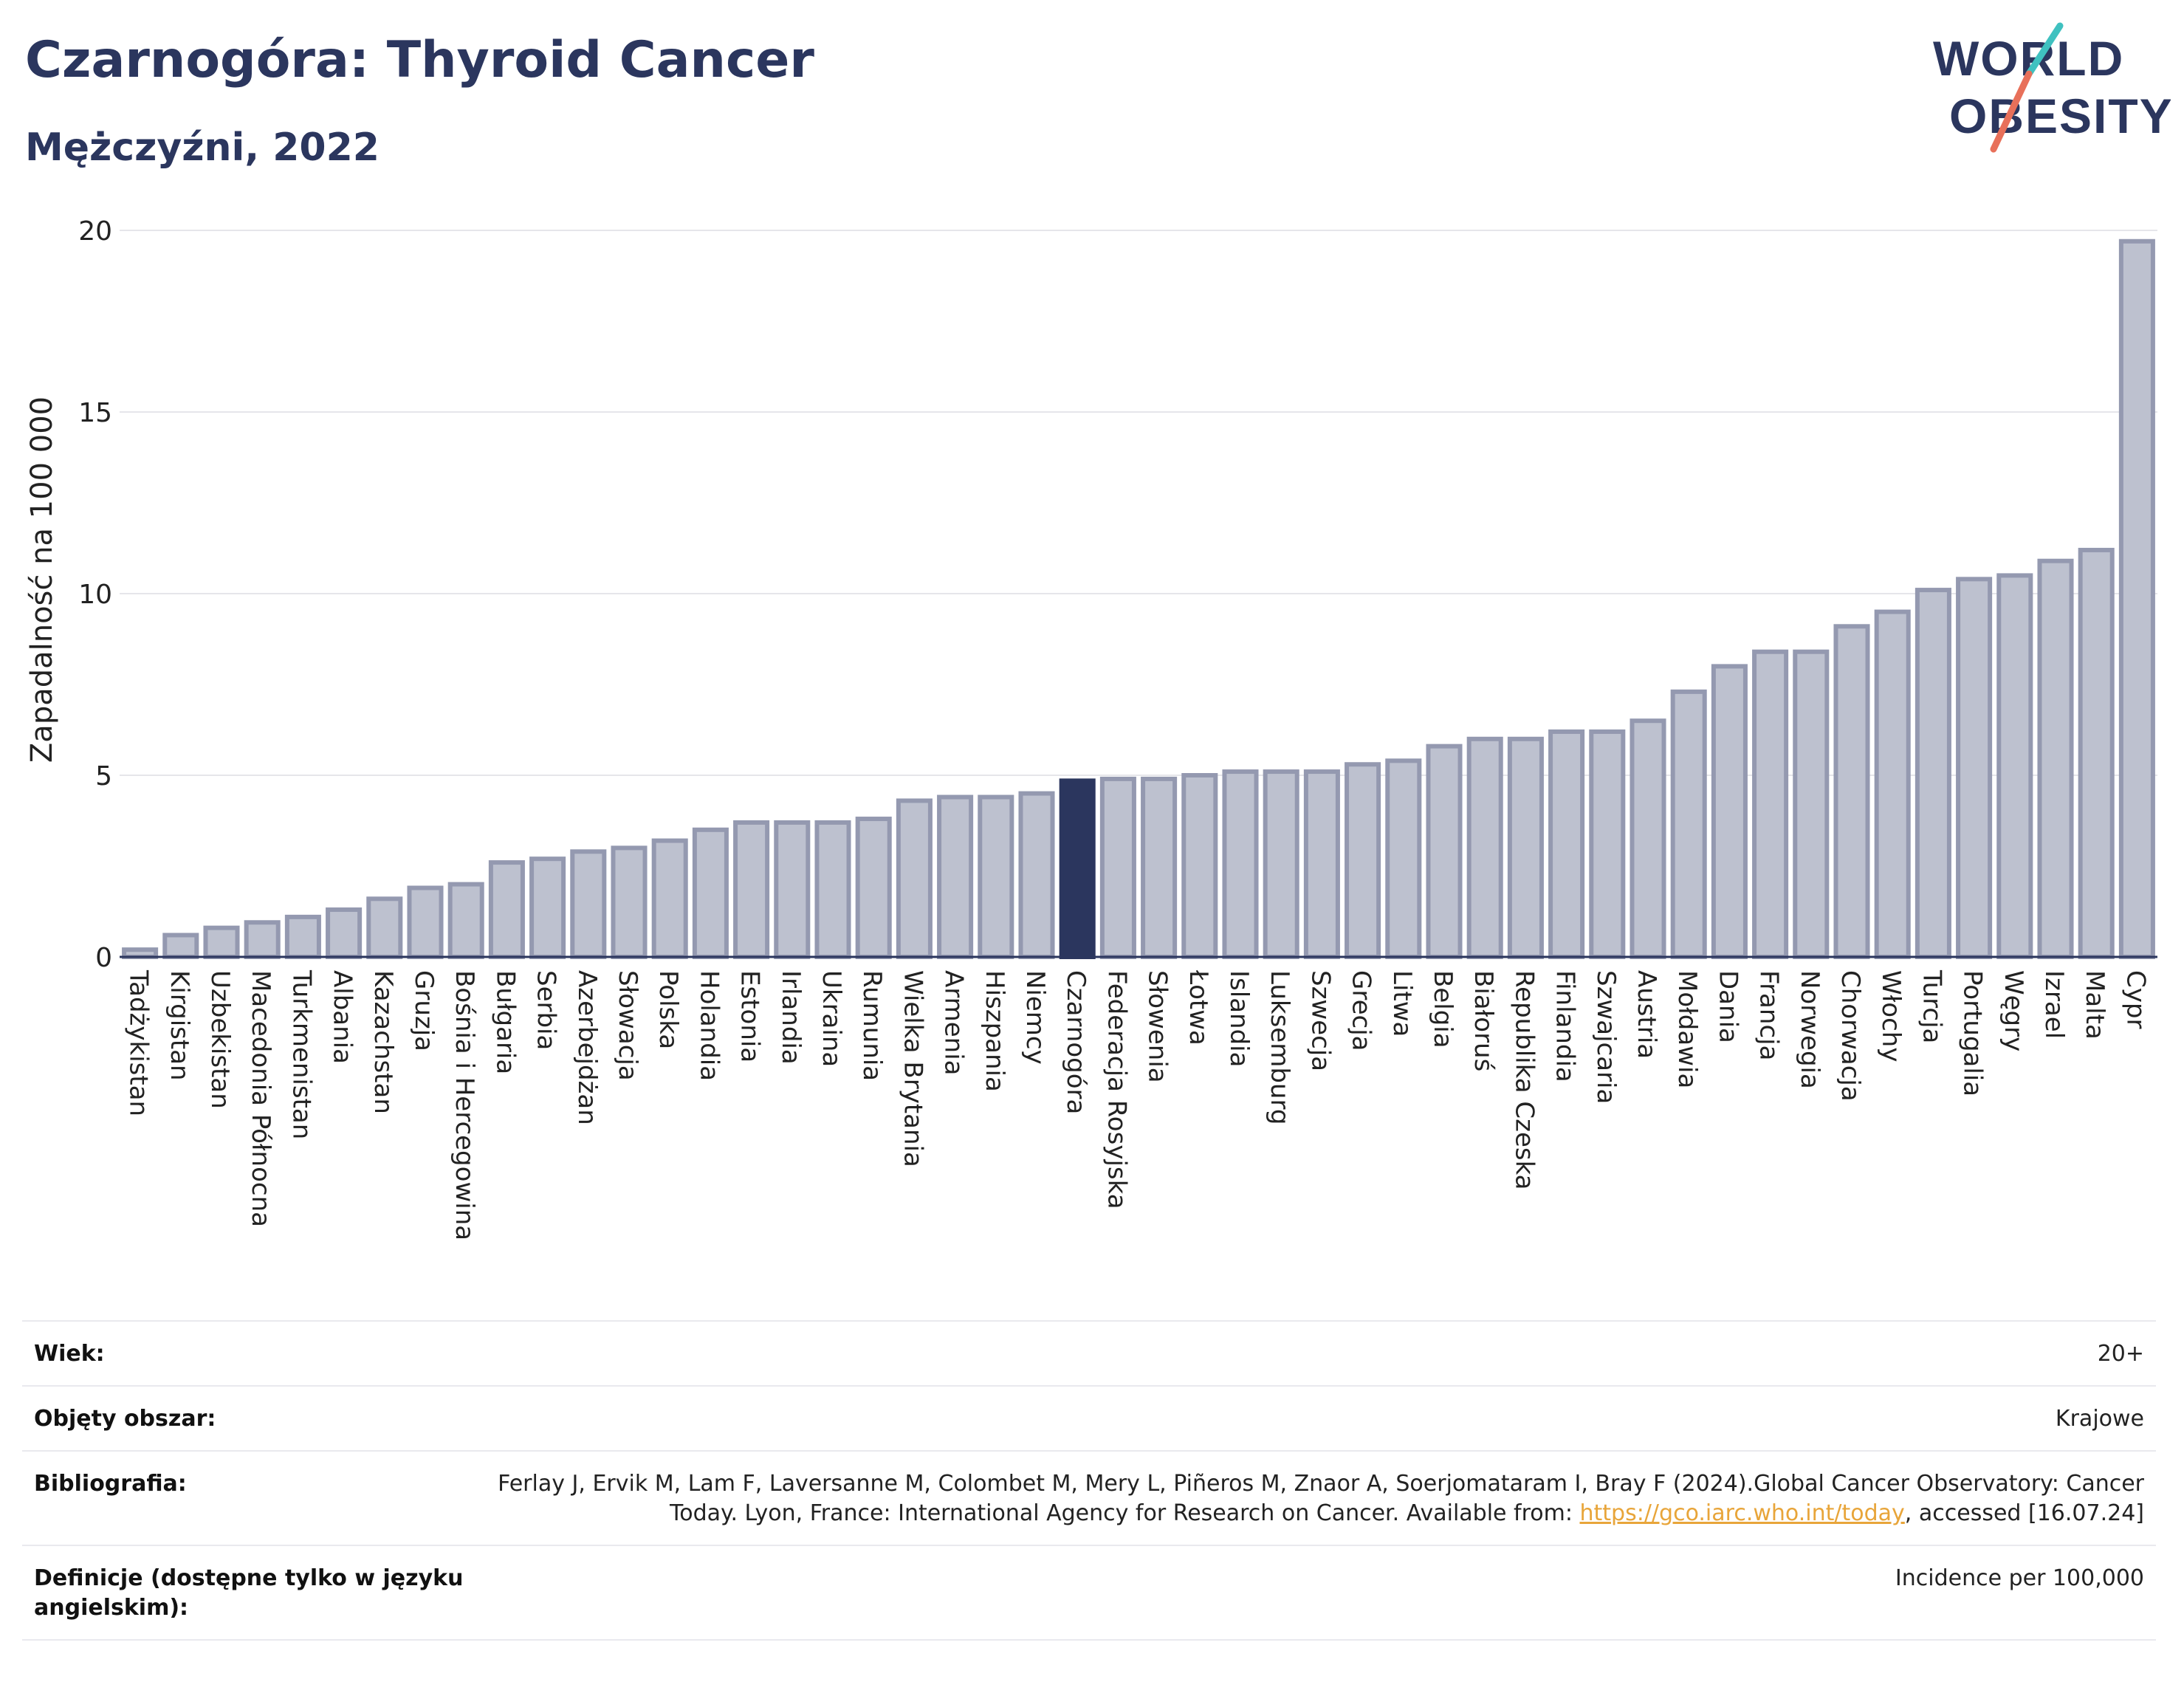 The height and width of the screenshot is (1696, 2184). I want to click on x-tick-label: Finlandia, so click(1566, 1026).